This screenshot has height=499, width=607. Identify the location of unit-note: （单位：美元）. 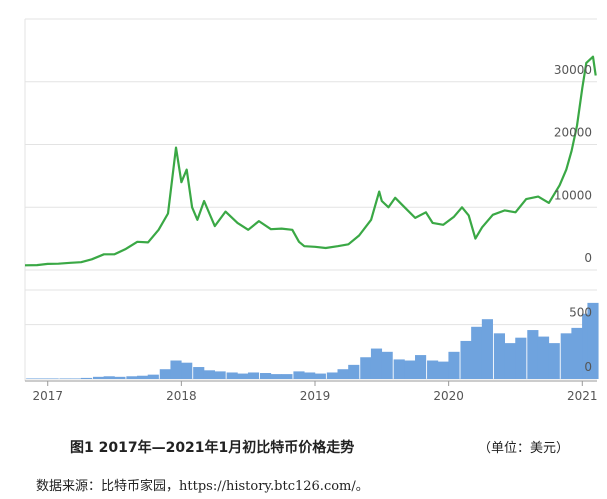
(523, 448).